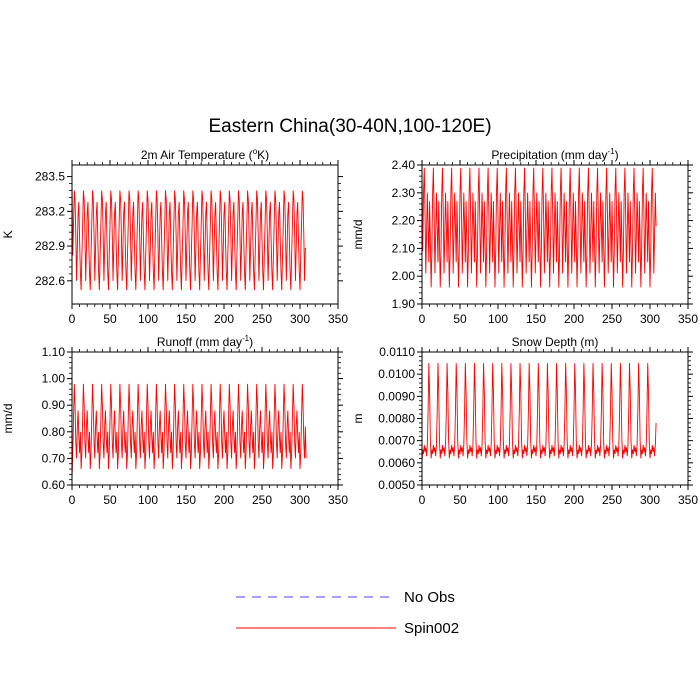 The image size is (700, 700). I want to click on y-tick-label: 282.6, so click(50, 281).